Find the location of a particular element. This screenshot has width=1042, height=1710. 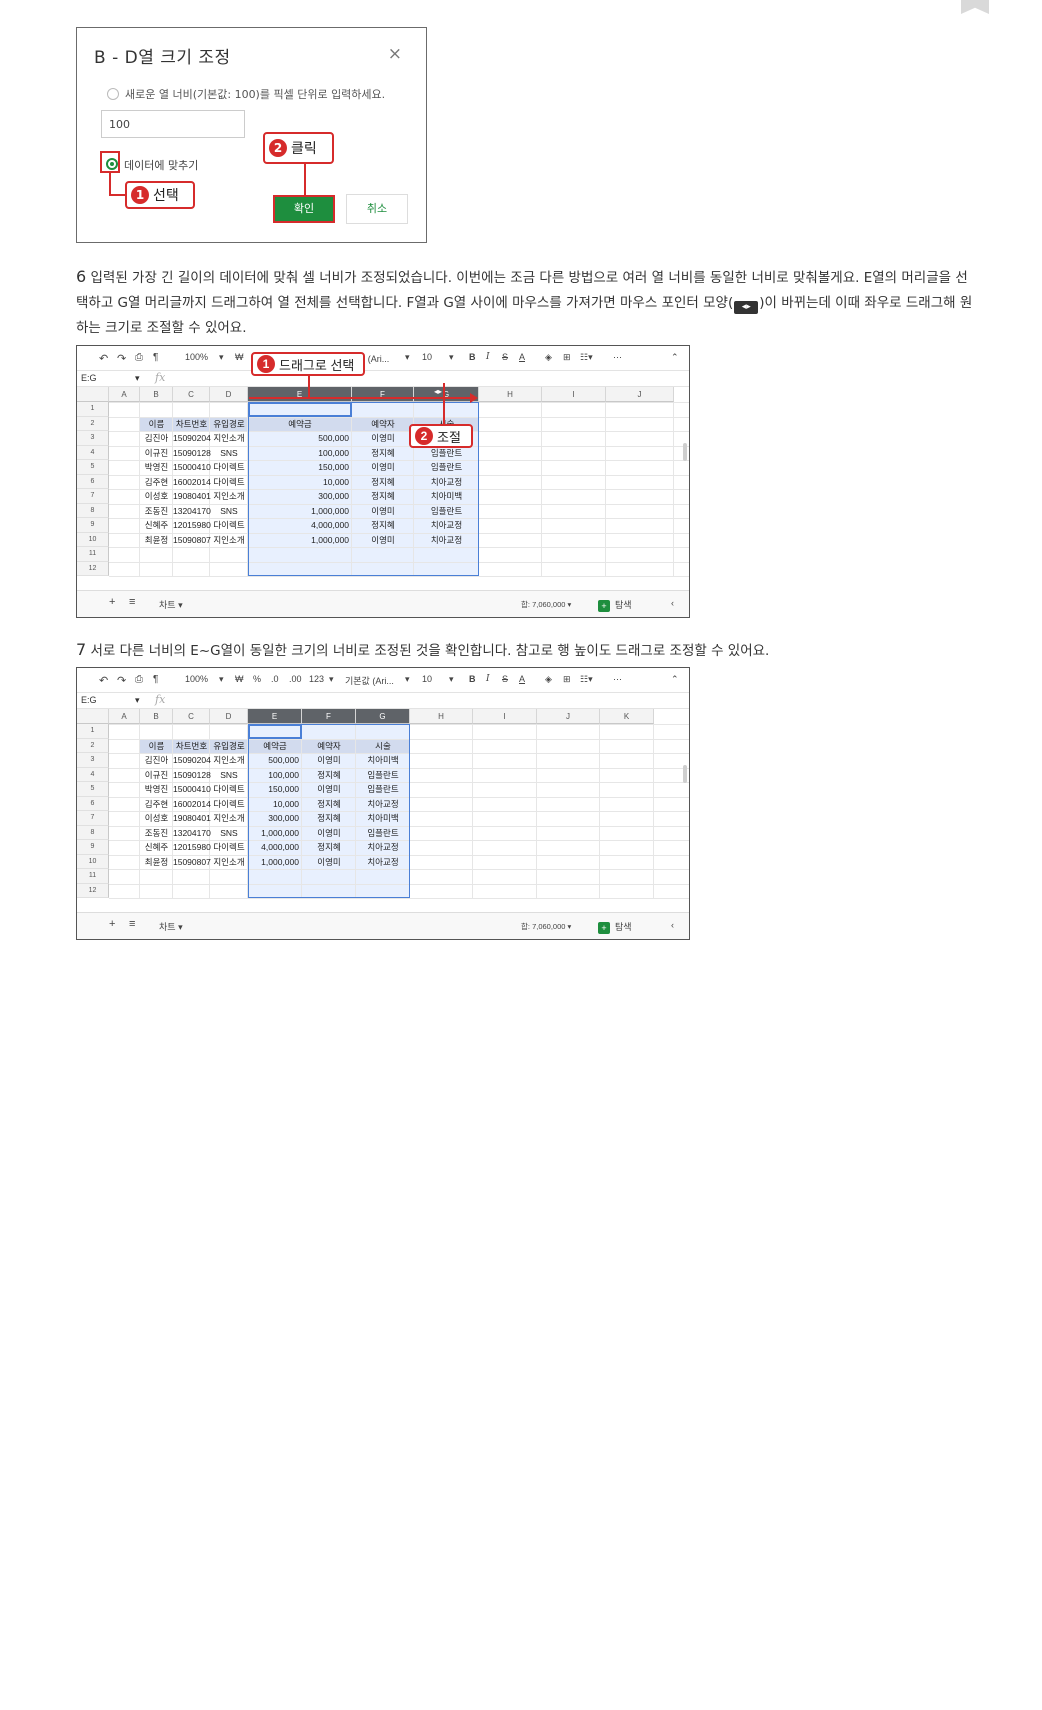

table-cell: SNS is located at coordinates (229, 452).